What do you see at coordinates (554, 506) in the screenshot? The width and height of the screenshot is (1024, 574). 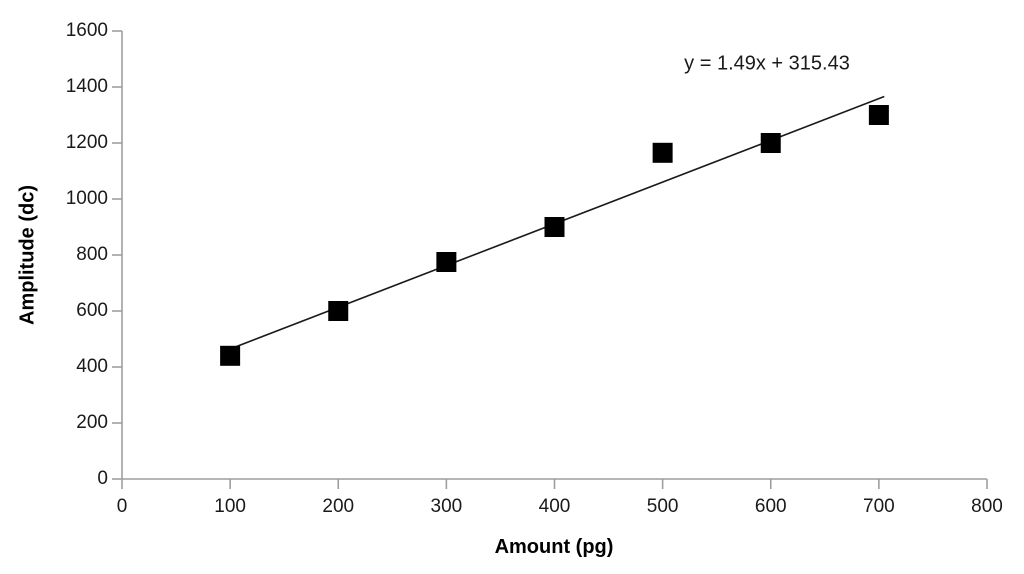 I see `x-tick-label: 400` at bounding box center [554, 506].